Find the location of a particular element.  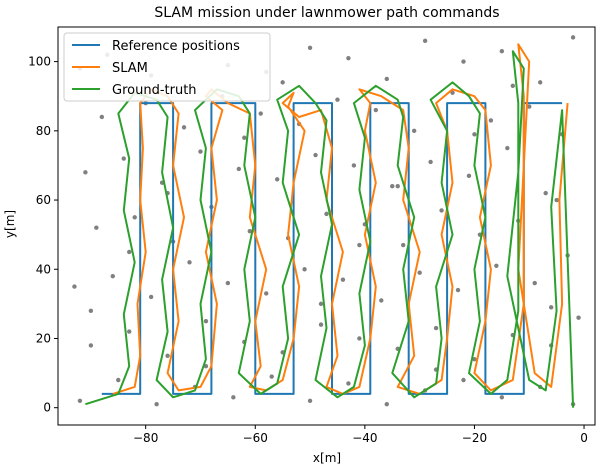

legend-label-ground-truth: Ground-truth is located at coordinates (154, 90).